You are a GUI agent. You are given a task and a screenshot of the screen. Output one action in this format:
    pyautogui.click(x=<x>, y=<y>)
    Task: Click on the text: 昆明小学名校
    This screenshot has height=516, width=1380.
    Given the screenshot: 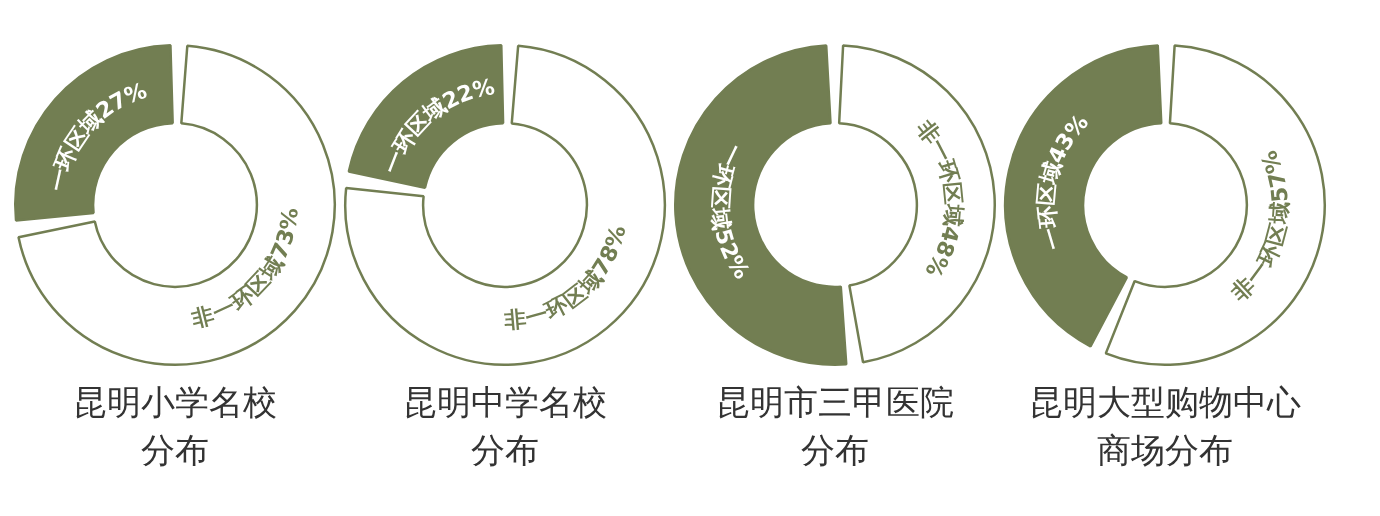 What is the action you would take?
    pyautogui.click(x=175, y=402)
    